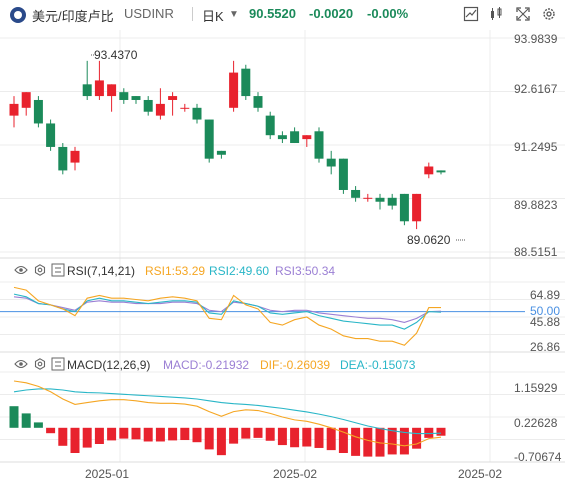 This screenshot has height=486, width=565. What do you see at coordinates (227, 316) in the screenshot?
I see `rsi1-line` at bounding box center [227, 316].